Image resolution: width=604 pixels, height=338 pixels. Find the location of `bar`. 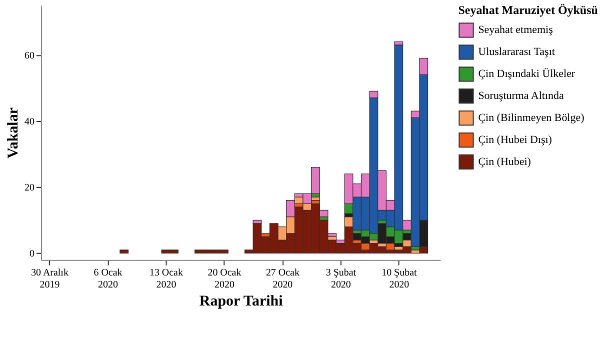

bar is located at coordinates (124, 252).